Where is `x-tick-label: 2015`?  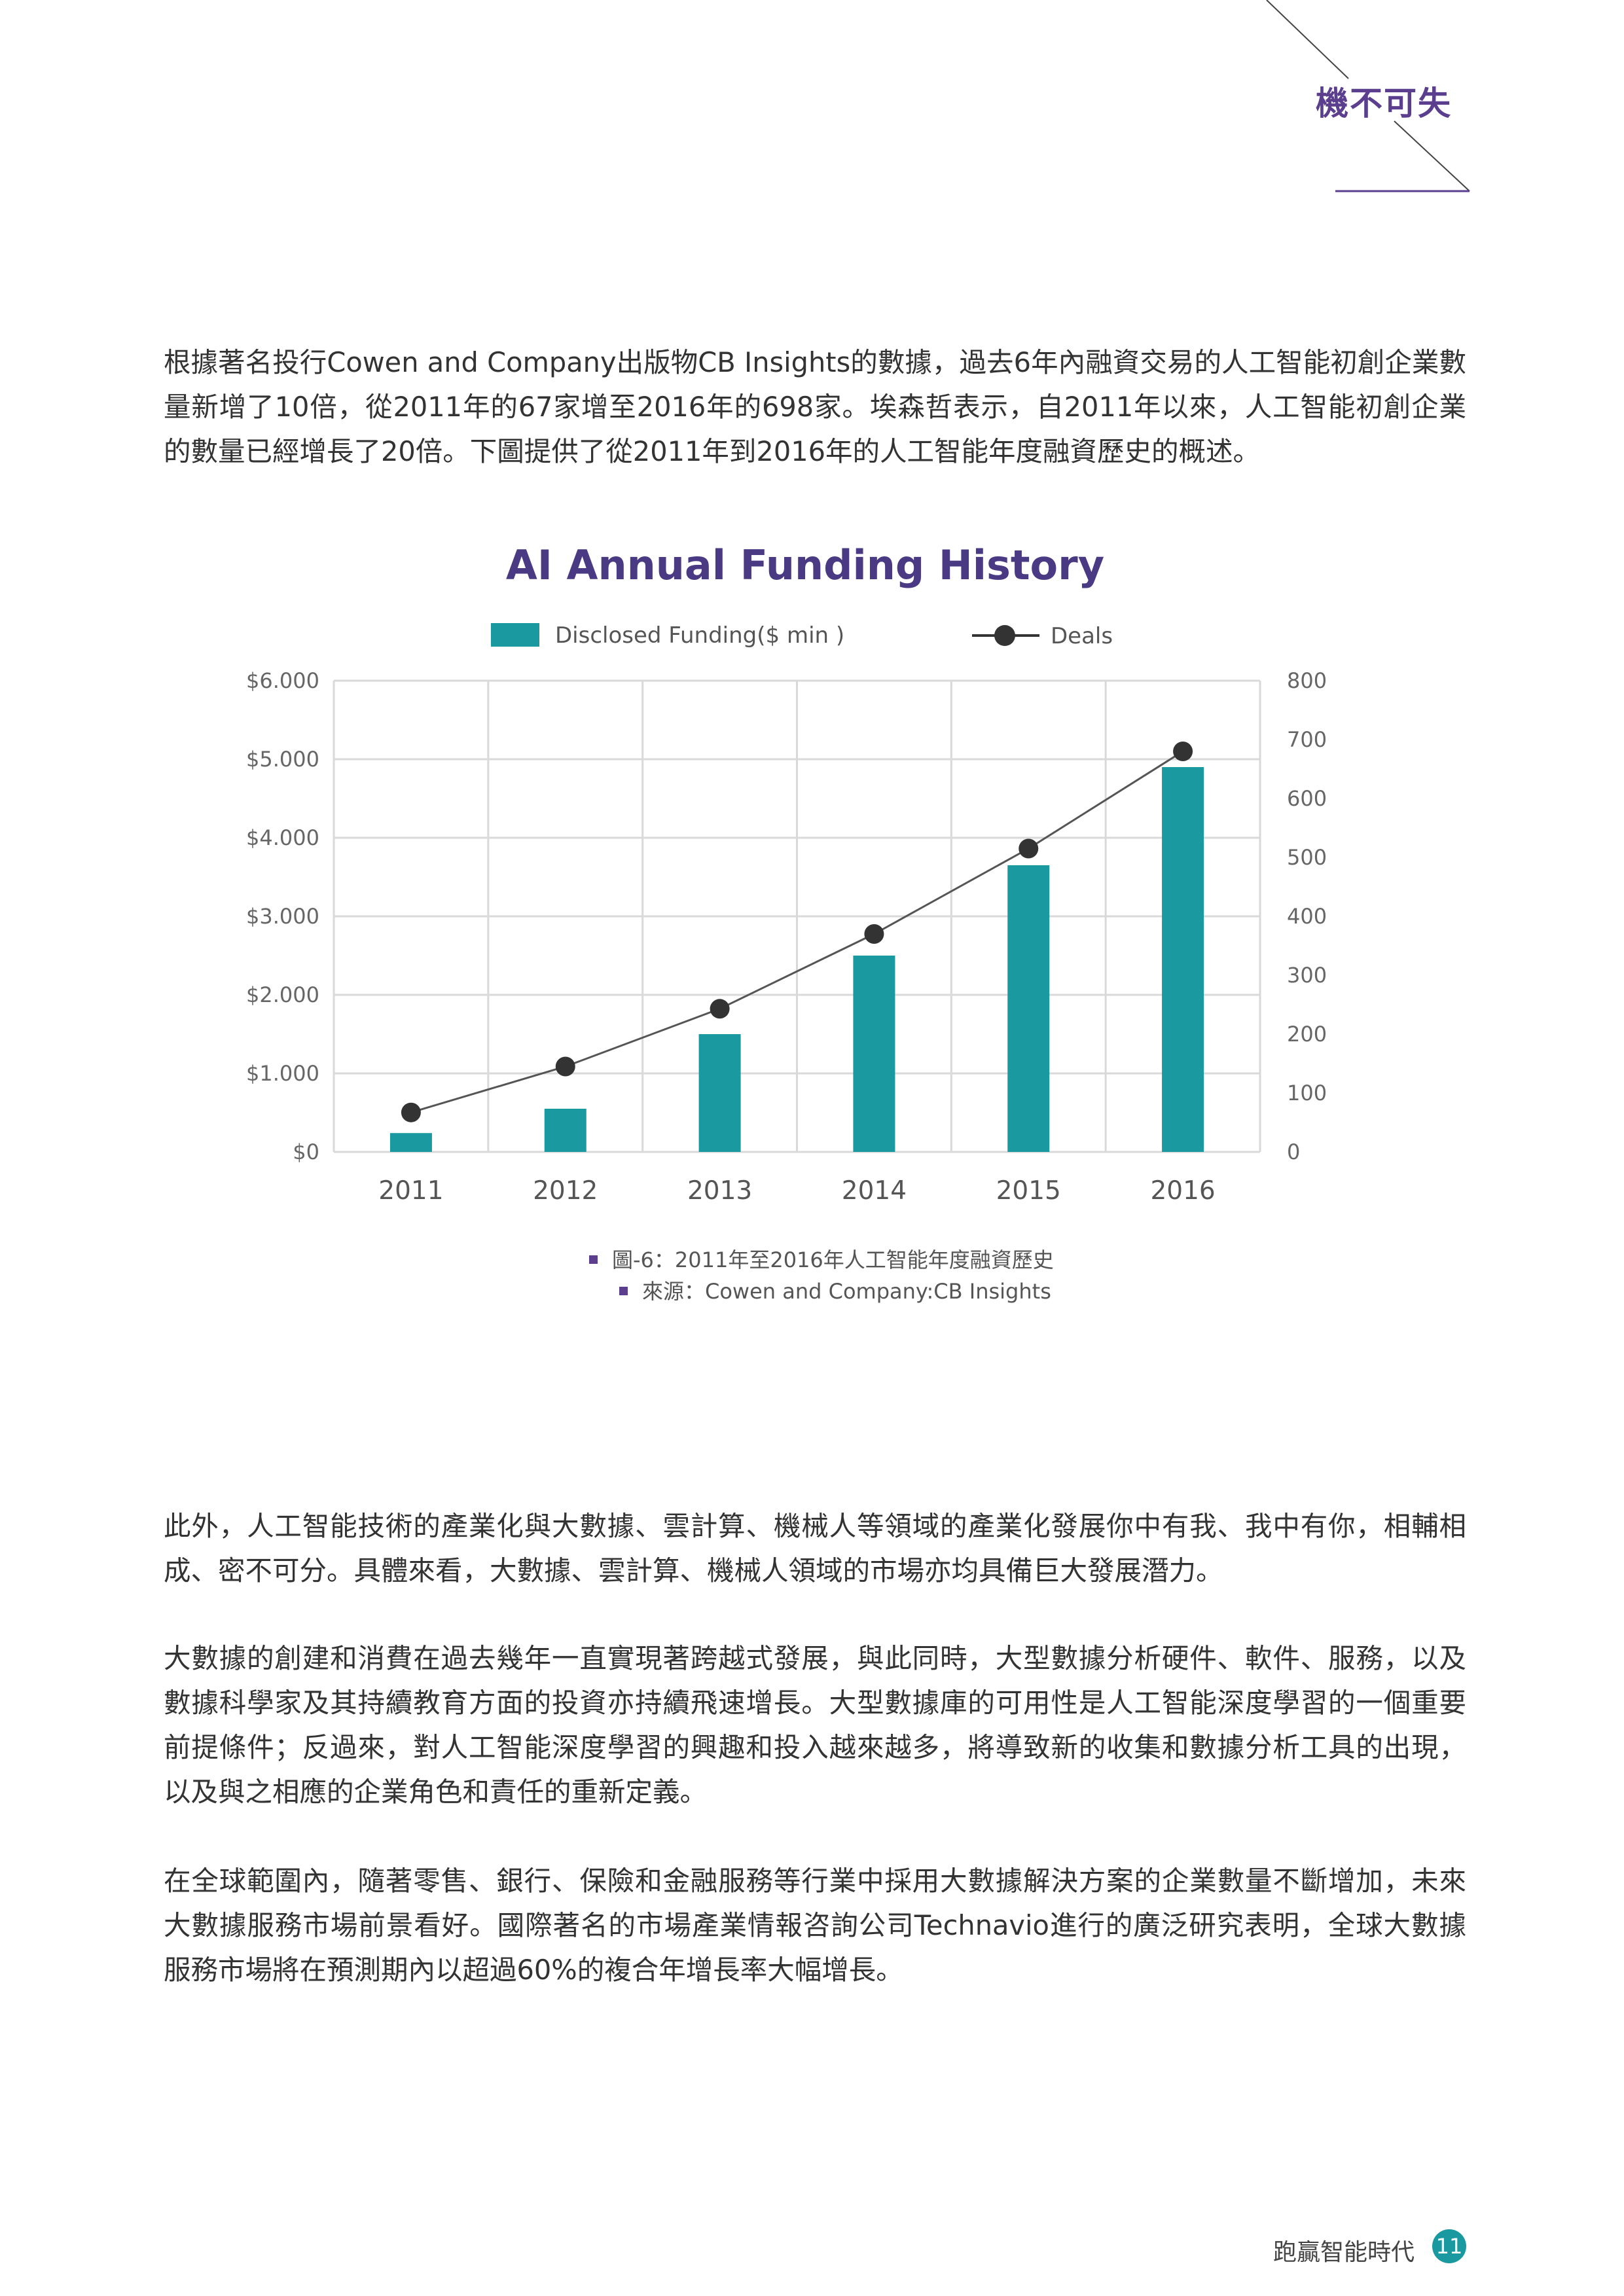 x-tick-label: 2015 is located at coordinates (1028, 1191).